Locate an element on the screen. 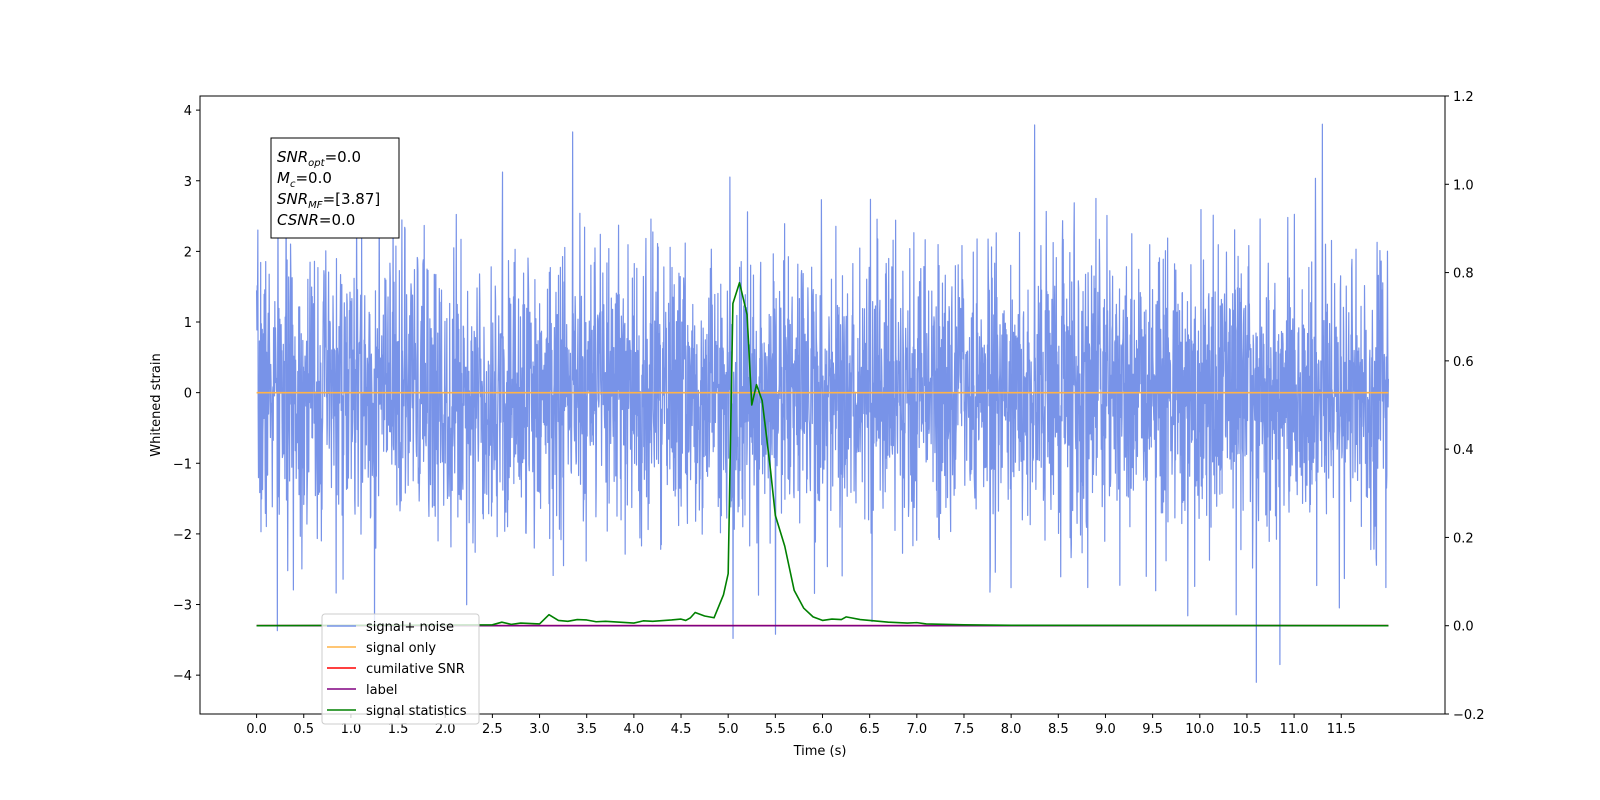 The height and width of the screenshot is (800, 1600). annotation-line: SNRMF=[3.87] is located at coordinates (328, 200).